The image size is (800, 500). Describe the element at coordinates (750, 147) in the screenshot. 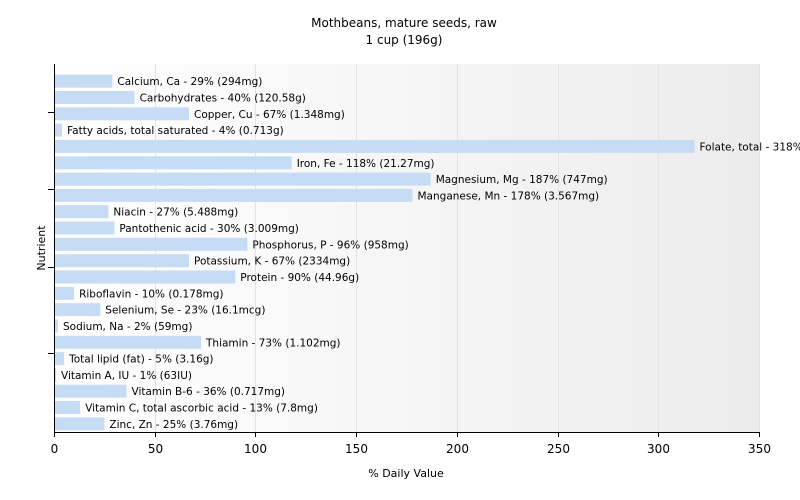

I see `bar-label: Folate, total - 318% (1272mcg)` at that location.